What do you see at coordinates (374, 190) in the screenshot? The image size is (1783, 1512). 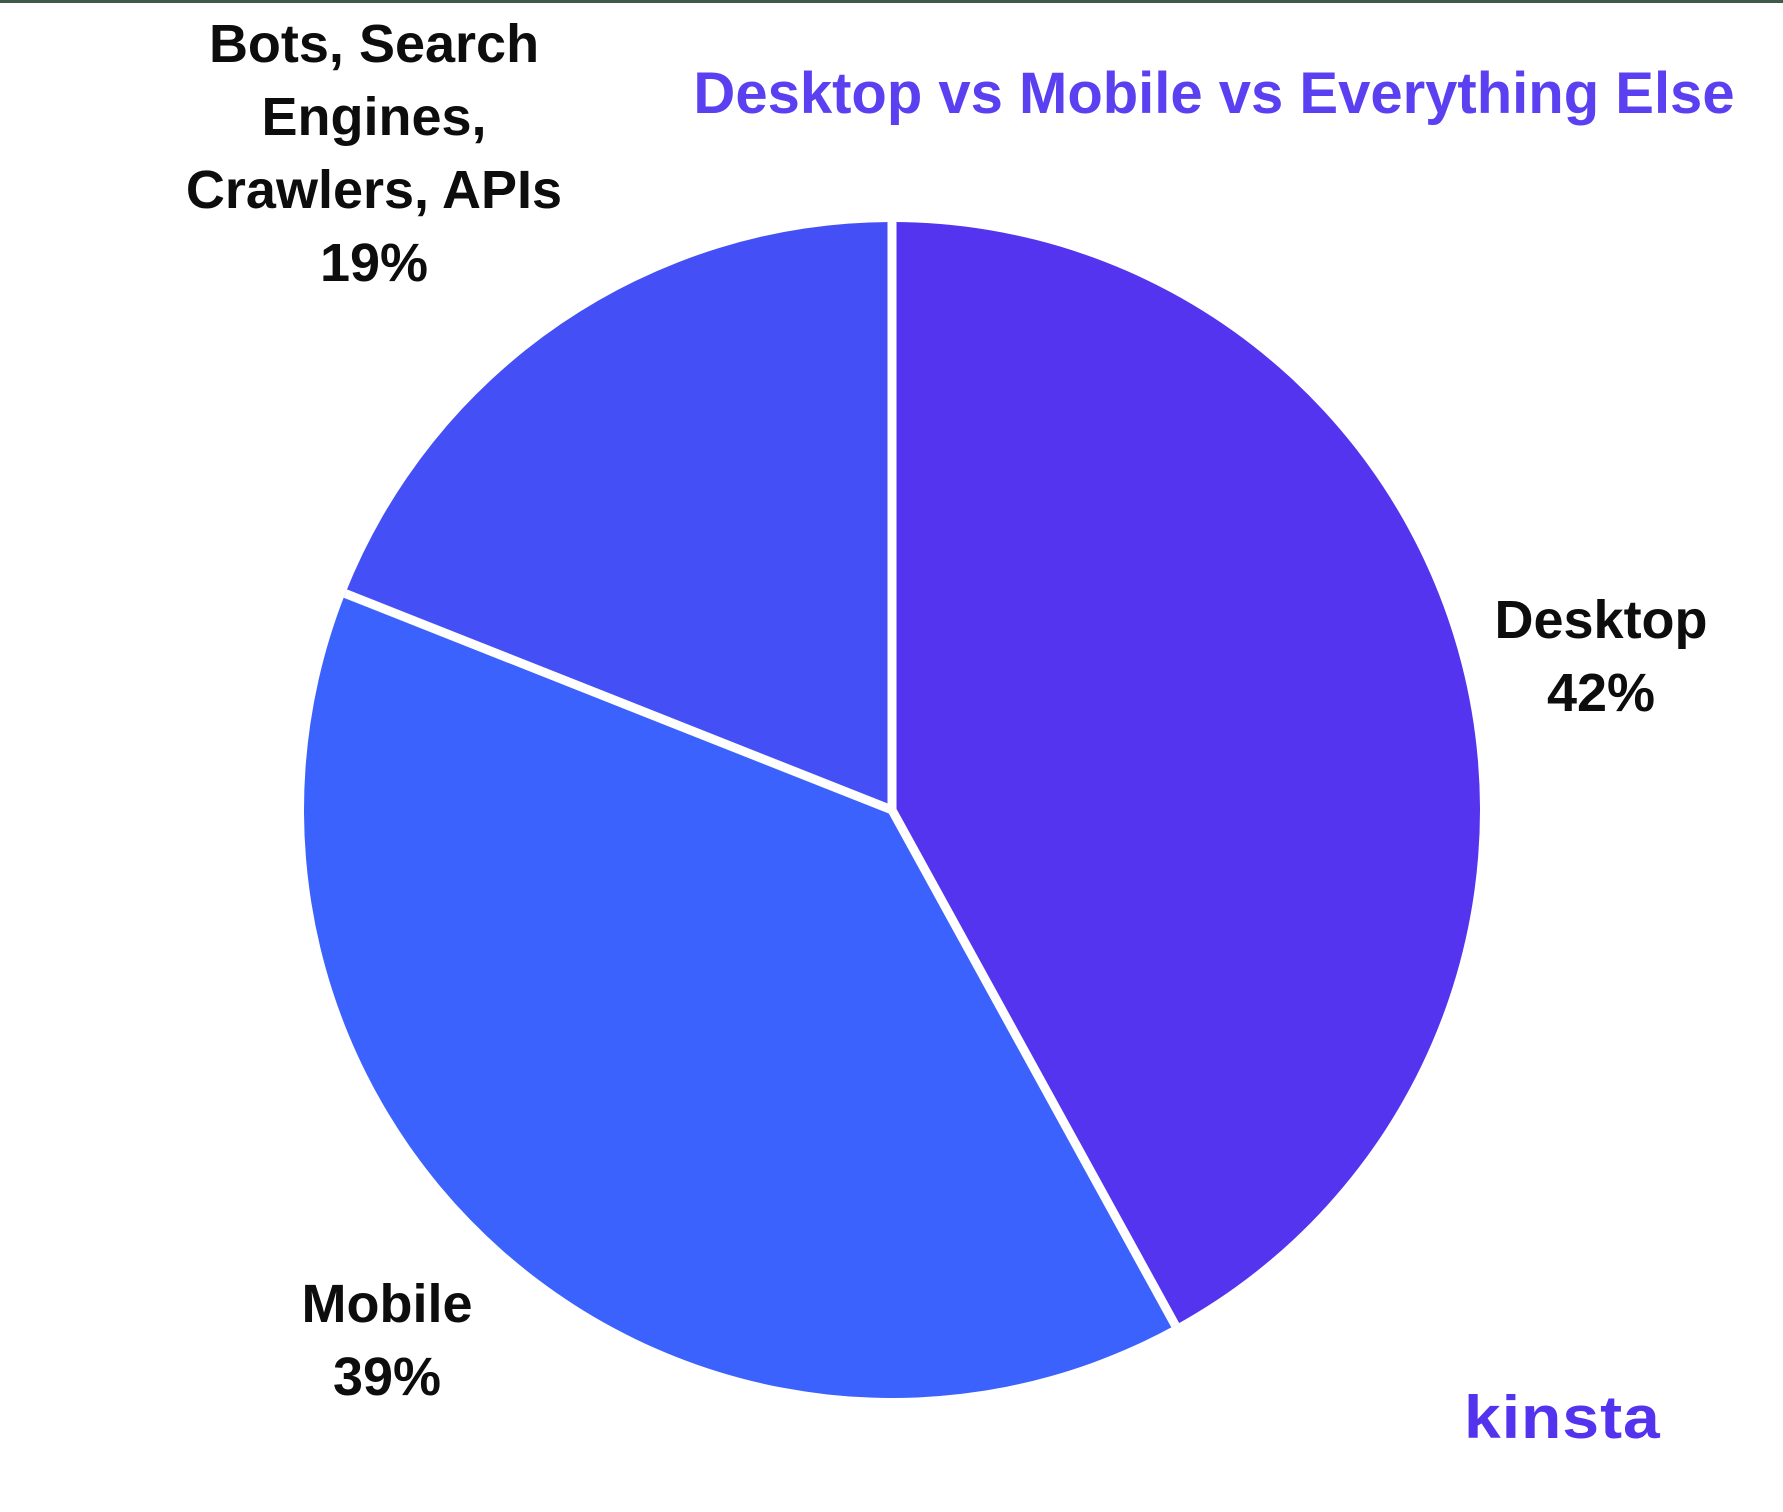 I see `slice-label-line: Crawlers, APIs` at bounding box center [374, 190].